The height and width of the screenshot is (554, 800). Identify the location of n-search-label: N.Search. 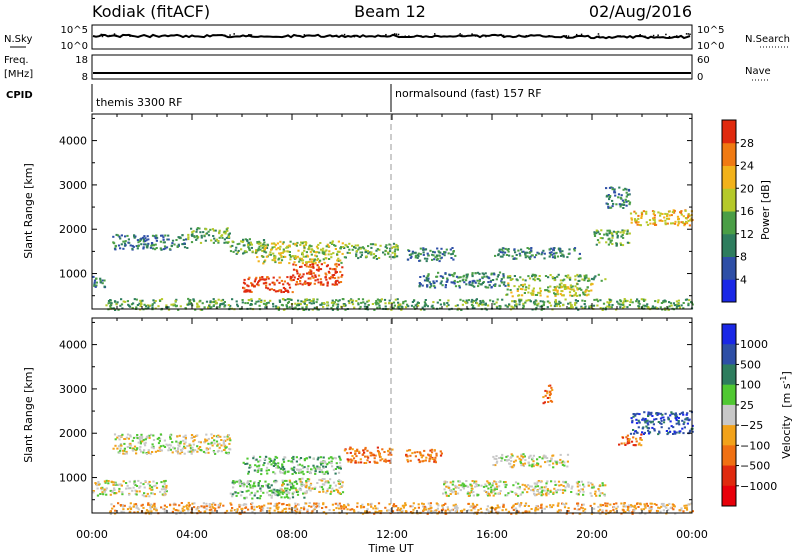
(767, 39).